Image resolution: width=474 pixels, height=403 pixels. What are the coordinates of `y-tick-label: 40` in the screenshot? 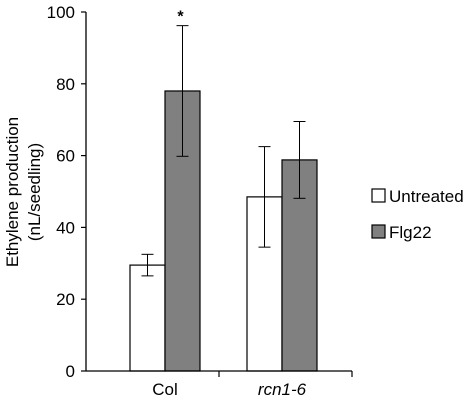 It's located at (65, 227).